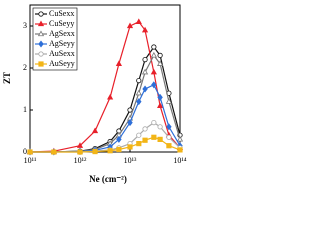 The image size is (320, 240). Describe the element at coordinates (25, 25) in the screenshot. I see `y-tick-label: 3` at that location.